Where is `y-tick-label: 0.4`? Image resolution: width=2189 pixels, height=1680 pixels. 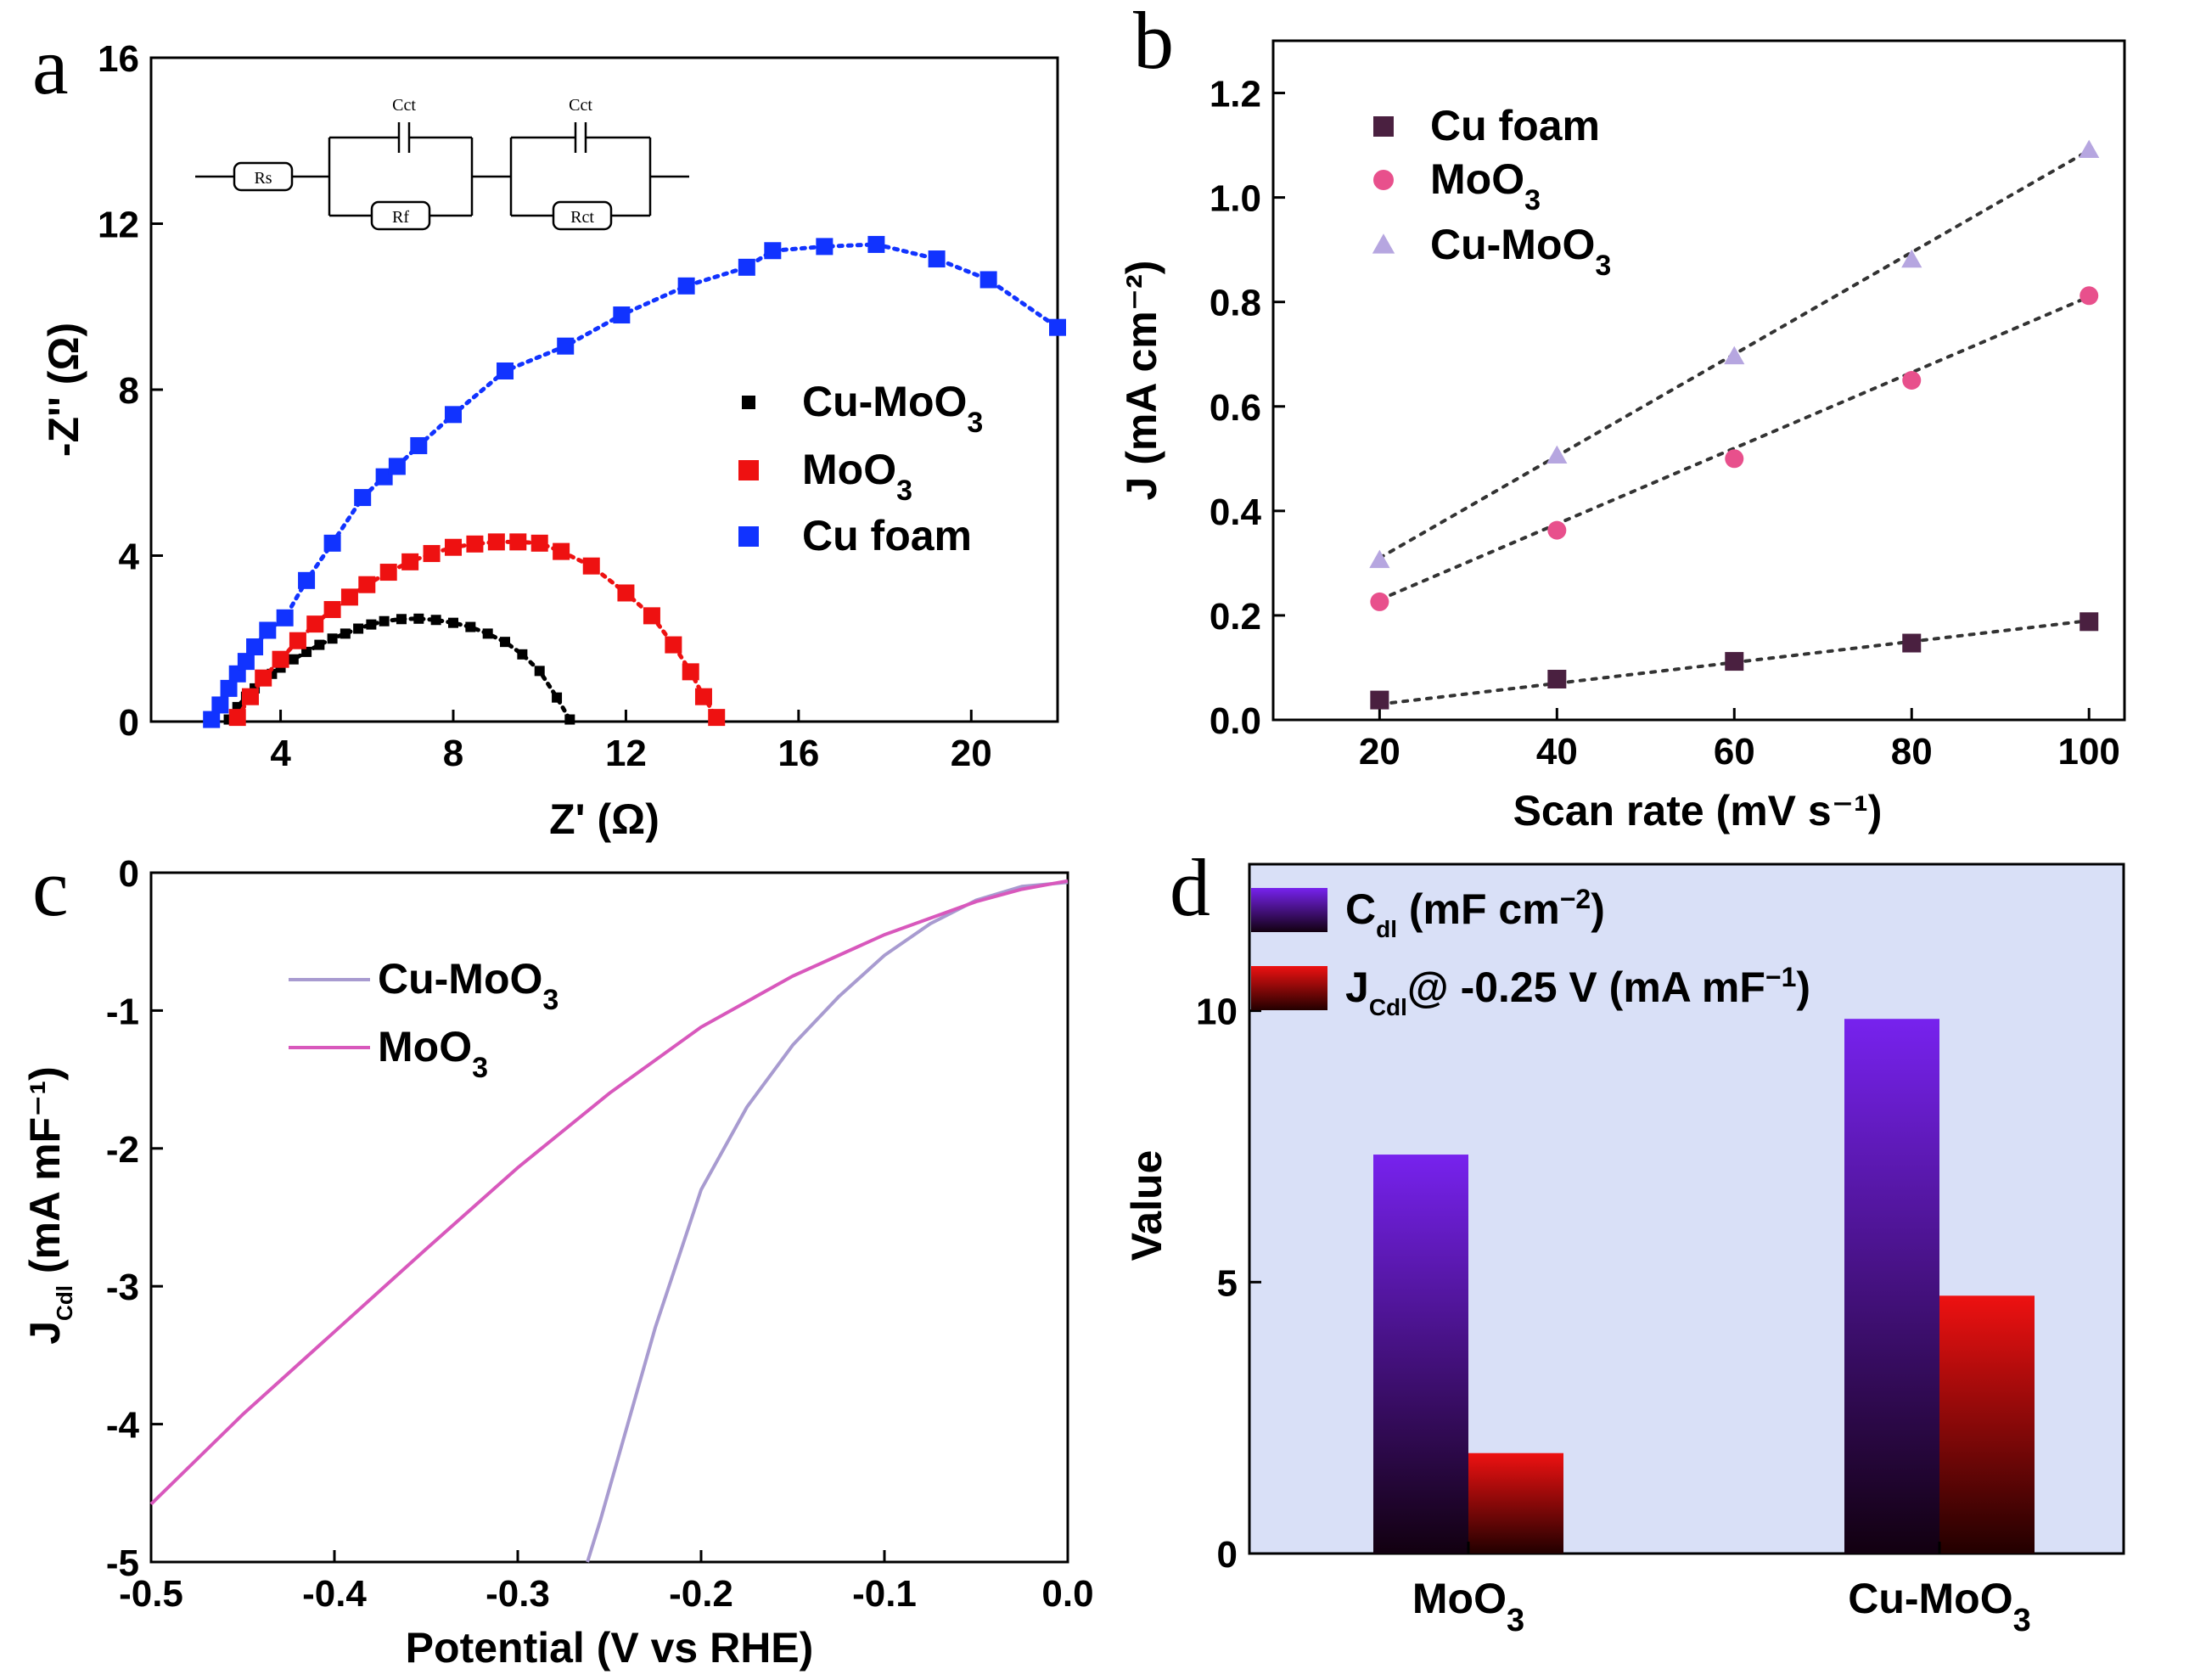
y-tick-label: 0.4 is located at coordinates (1236, 512).